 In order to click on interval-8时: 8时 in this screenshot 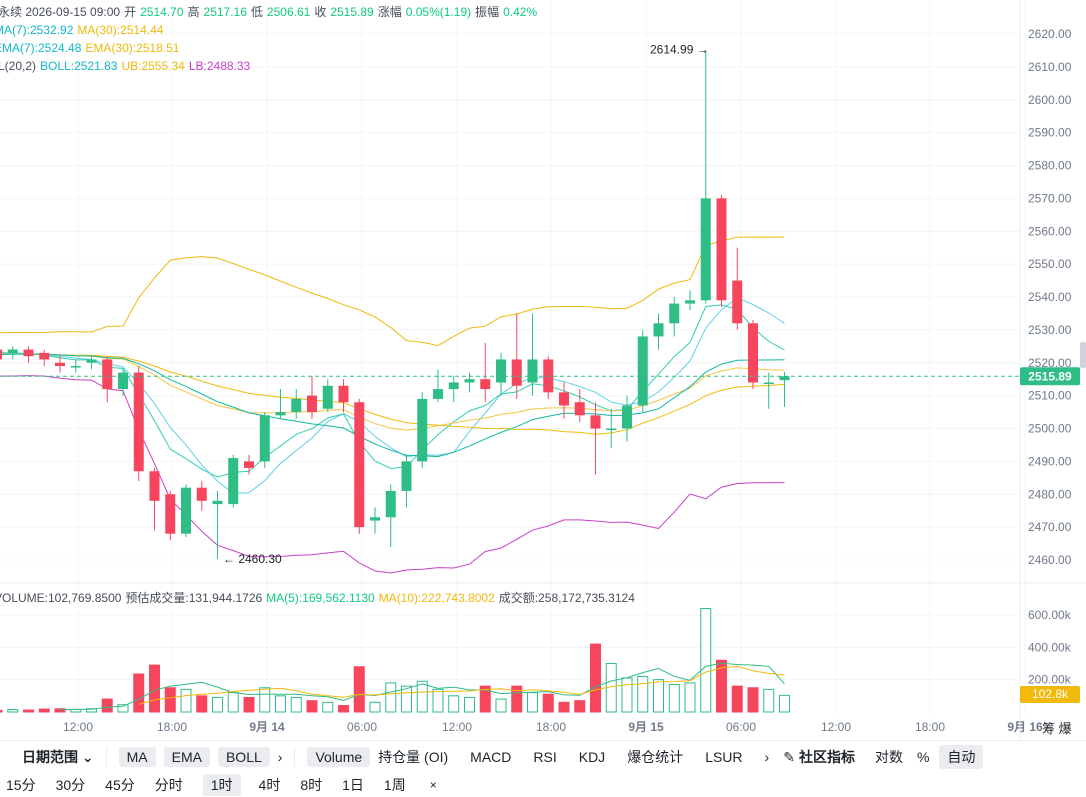, I will do `click(311, 784)`.